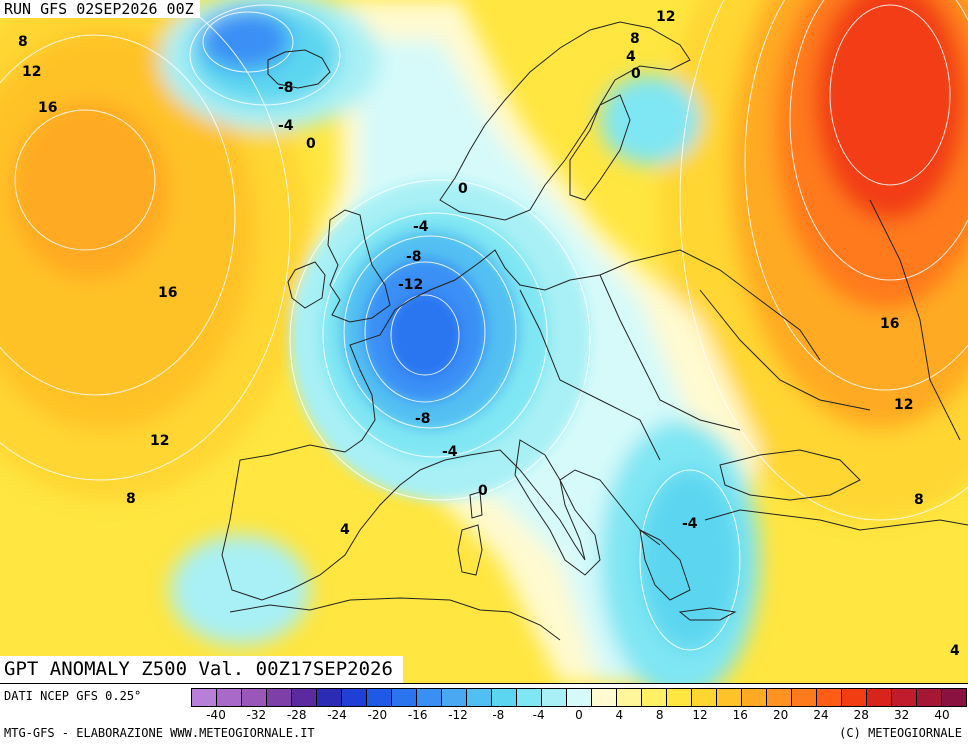 Image resolution: width=968 pixels, height=746 pixels. What do you see at coordinates (47, 108) in the screenshot?
I see `label-plus16-w: 16` at bounding box center [47, 108].